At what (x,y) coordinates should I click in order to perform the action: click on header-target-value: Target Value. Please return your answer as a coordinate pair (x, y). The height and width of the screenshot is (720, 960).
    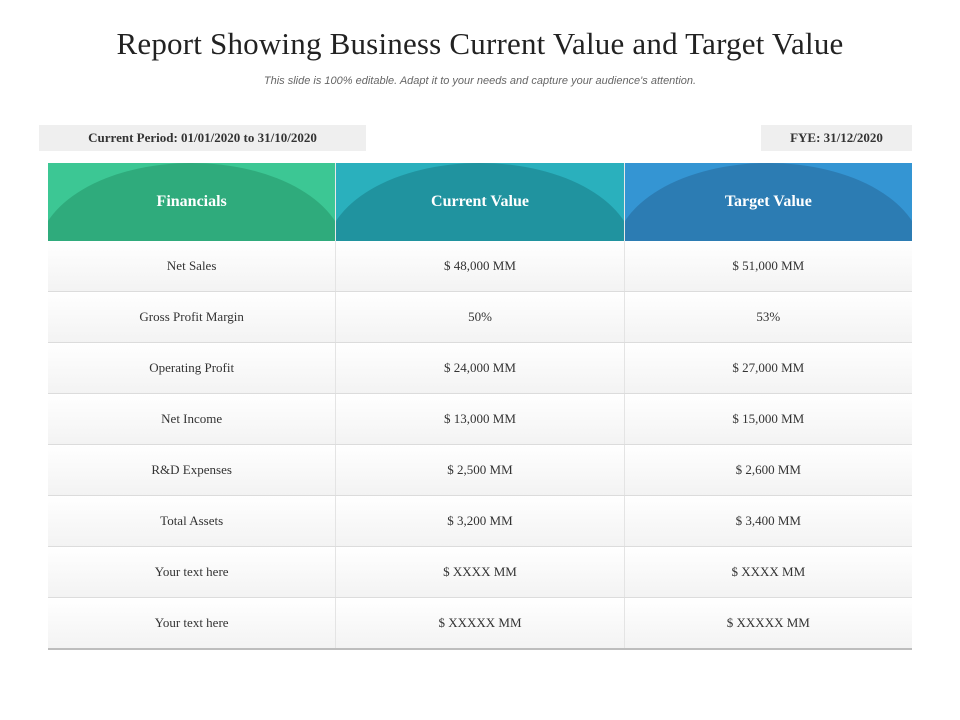
    Looking at the image, I should click on (767, 202).